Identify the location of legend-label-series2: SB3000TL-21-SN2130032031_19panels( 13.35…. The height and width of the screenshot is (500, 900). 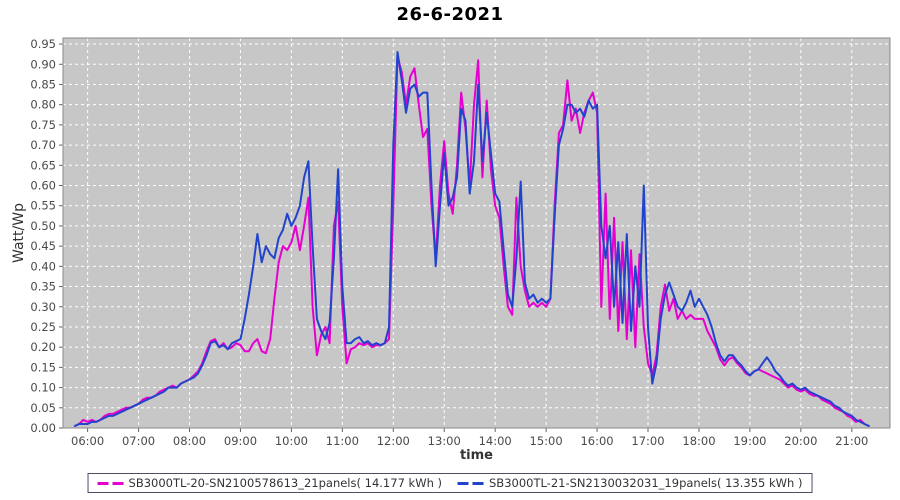
(646, 483).